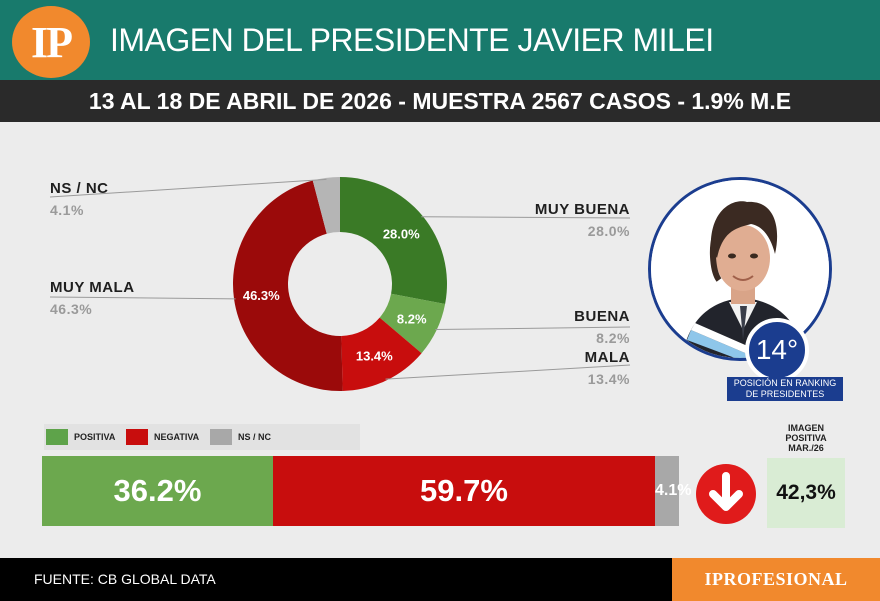  I want to click on brand-logo: IPROFESIONAL, so click(776, 579).